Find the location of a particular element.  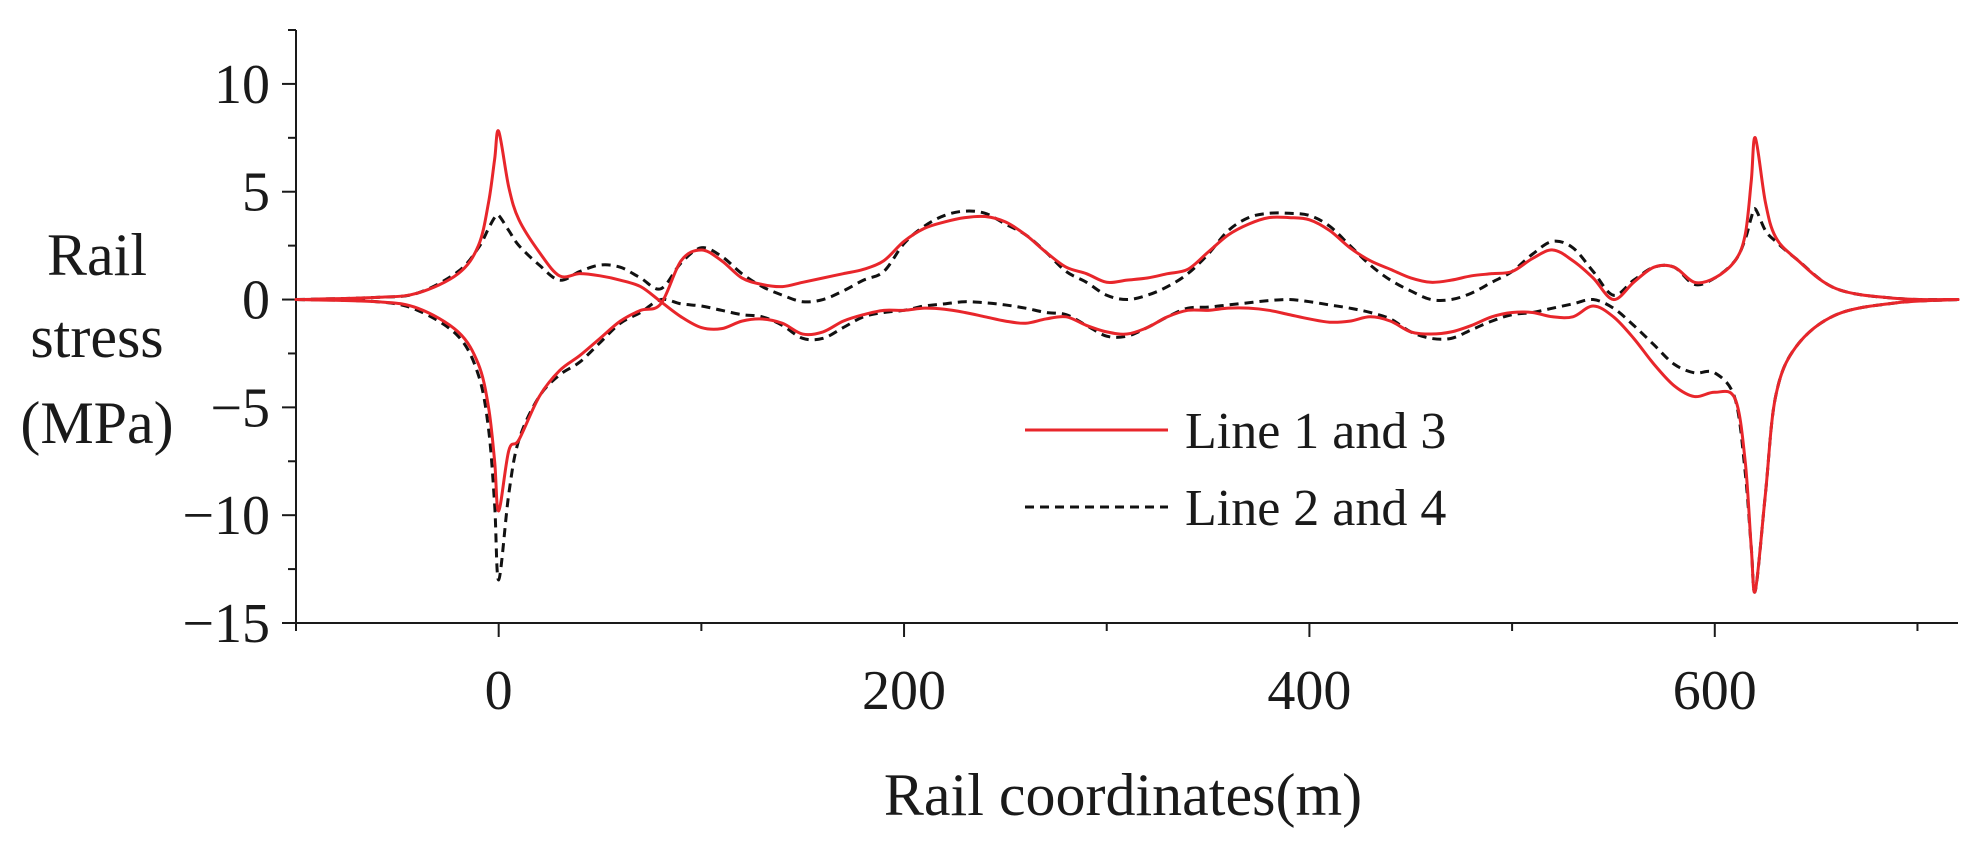

legend: Line 1 and 3 Line 2 and 4 is located at coordinates (1235, 470).